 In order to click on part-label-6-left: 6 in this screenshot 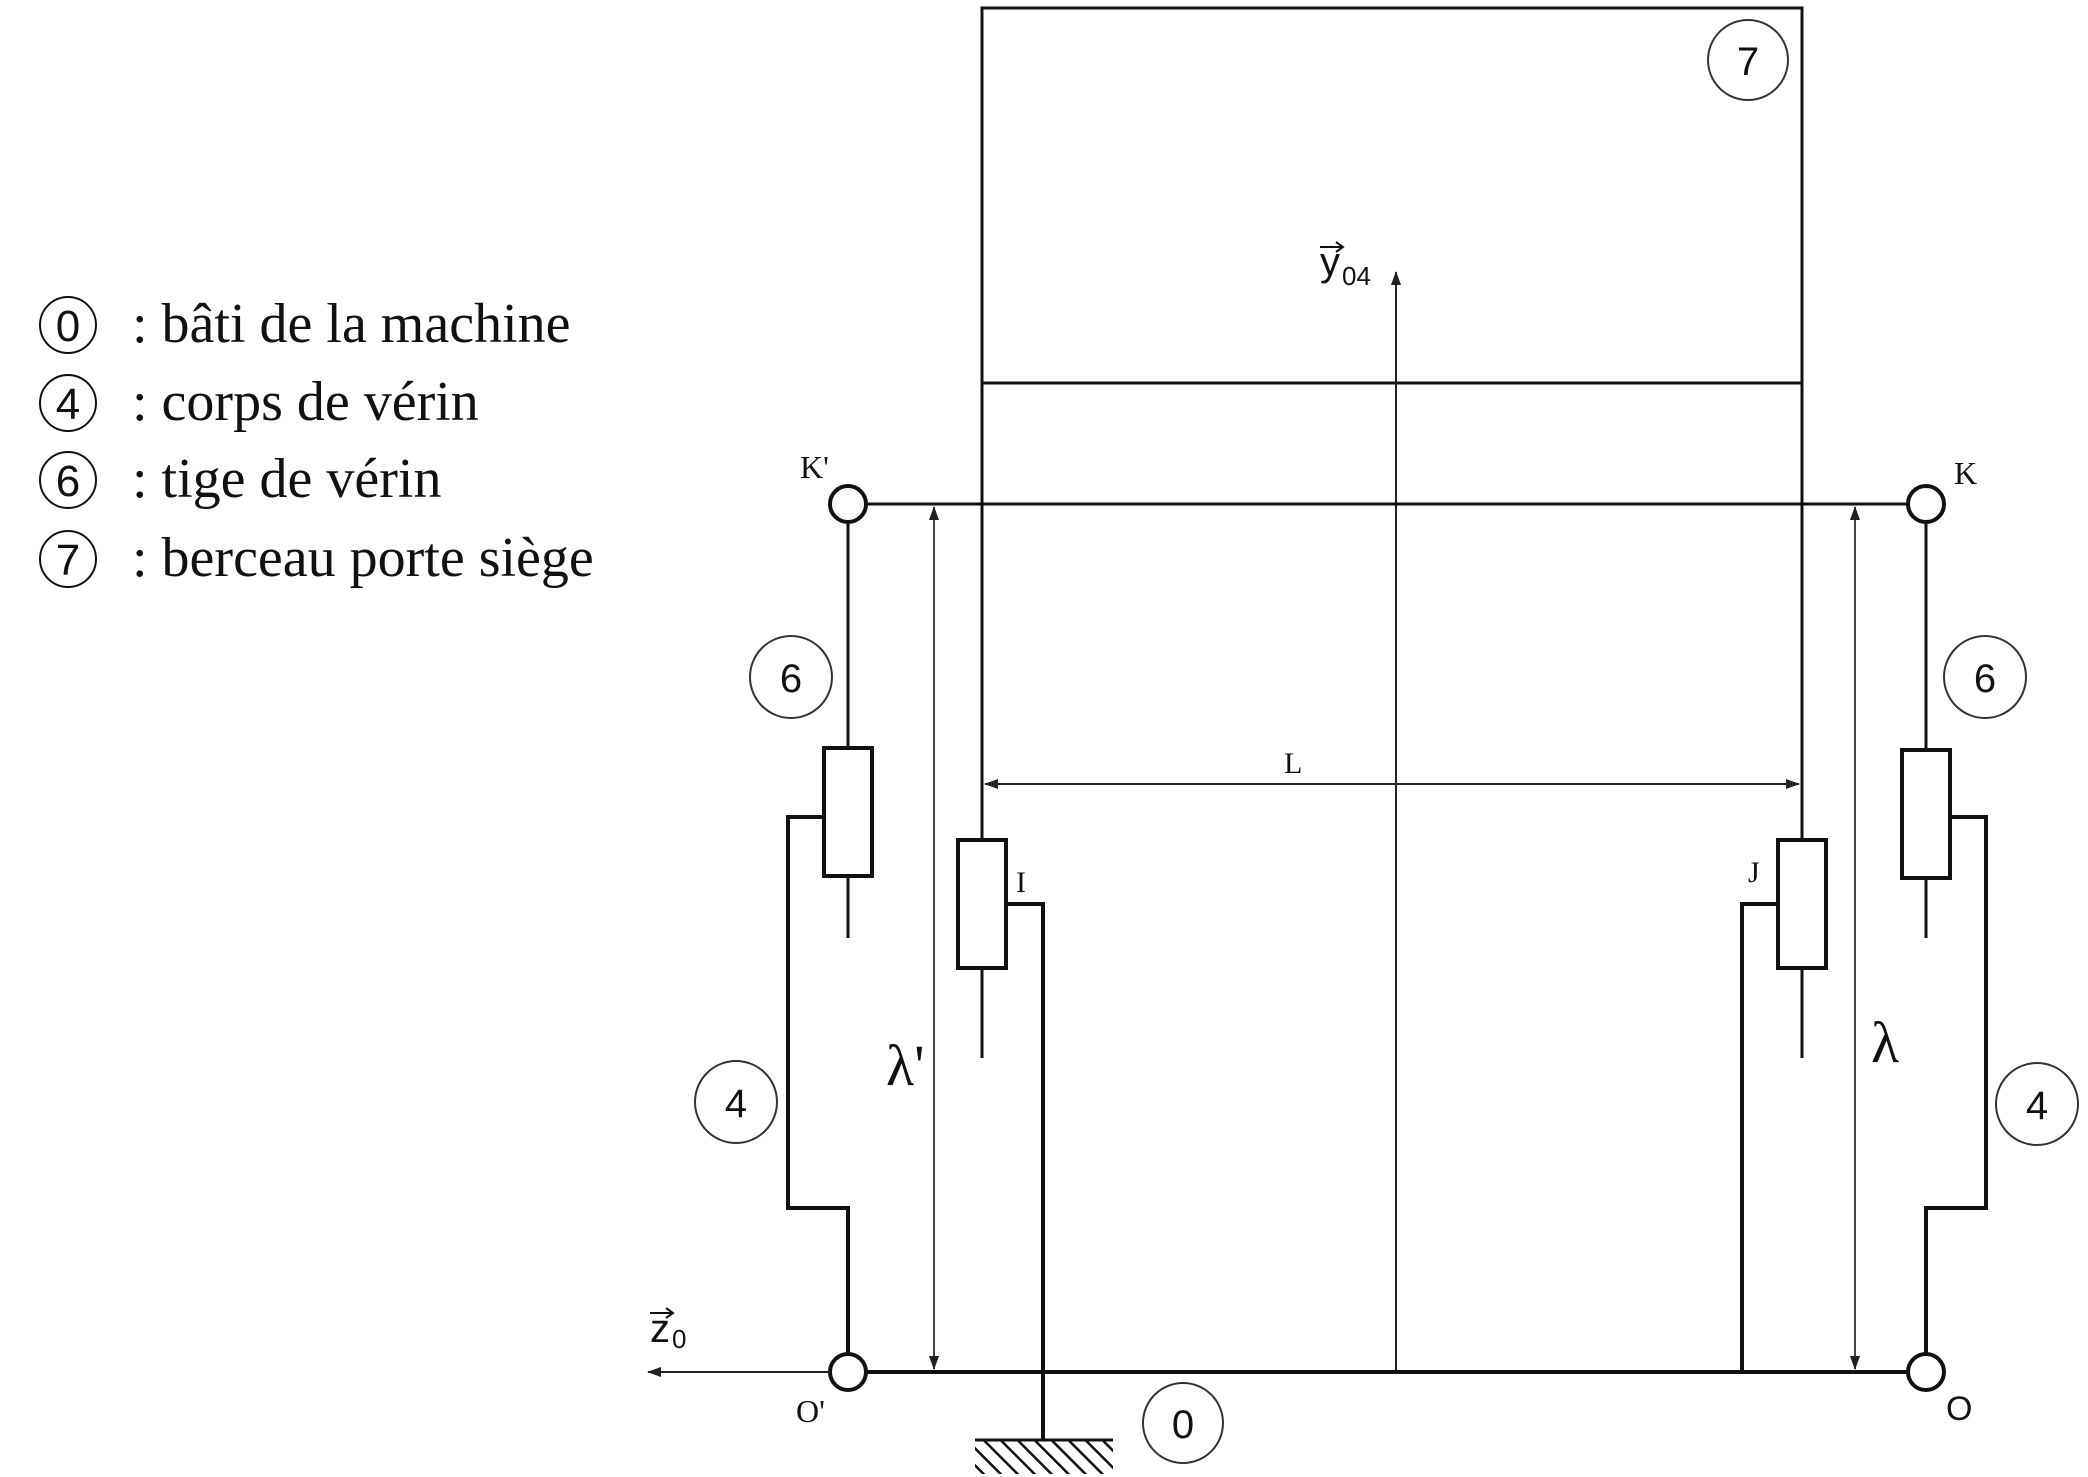, I will do `click(791, 679)`.